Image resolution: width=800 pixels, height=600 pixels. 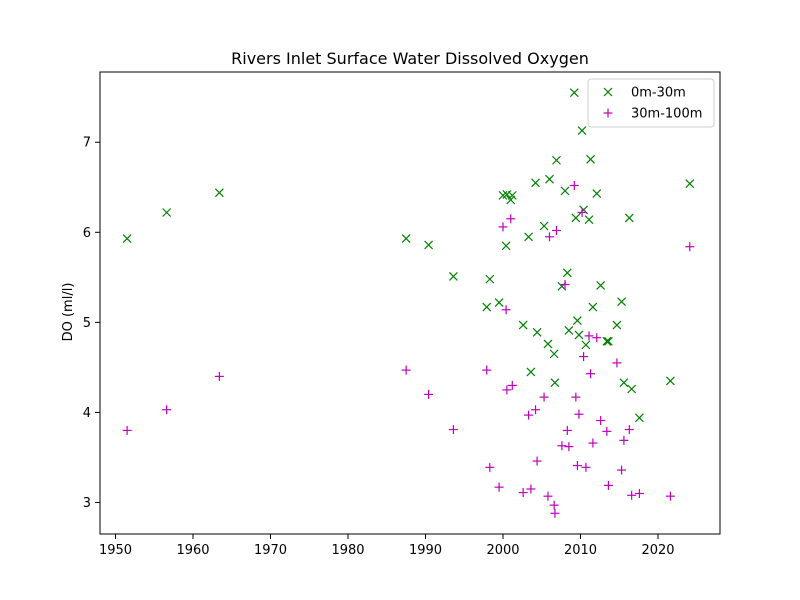 I want to click on legend-label: 0m-30m, so click(x=658, y=93).